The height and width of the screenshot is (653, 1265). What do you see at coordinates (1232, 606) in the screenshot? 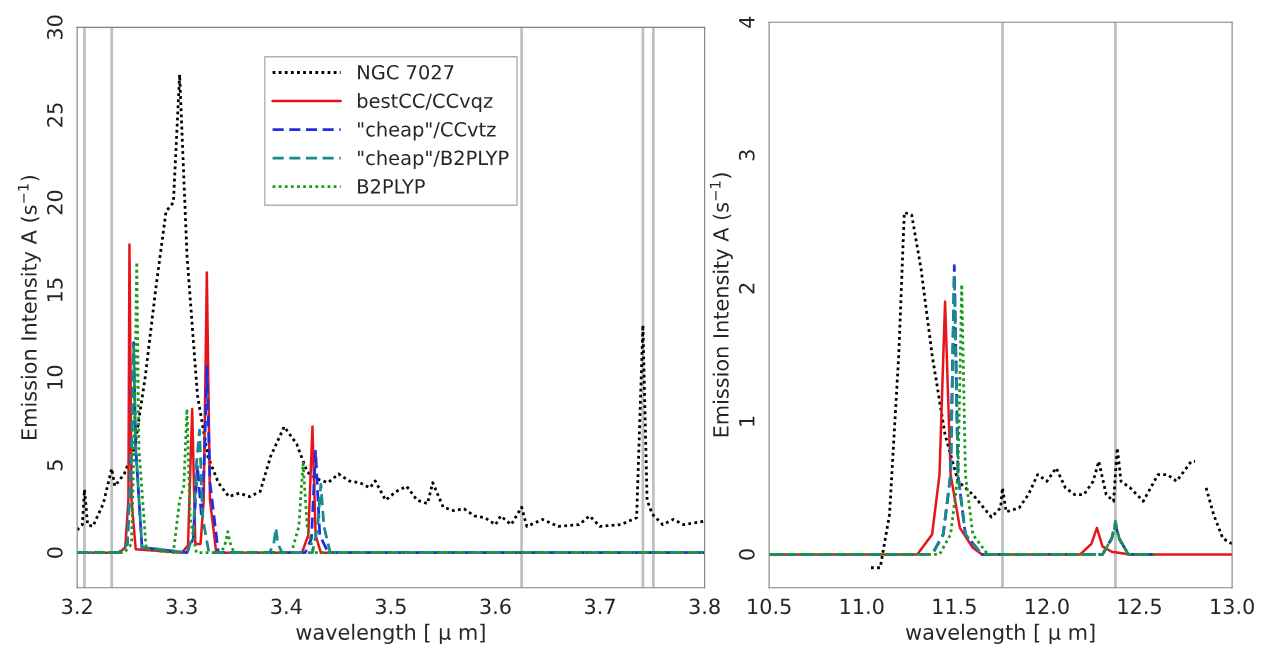
I see `x-tick-label: 13.0` at bounding box center [1232, 606].